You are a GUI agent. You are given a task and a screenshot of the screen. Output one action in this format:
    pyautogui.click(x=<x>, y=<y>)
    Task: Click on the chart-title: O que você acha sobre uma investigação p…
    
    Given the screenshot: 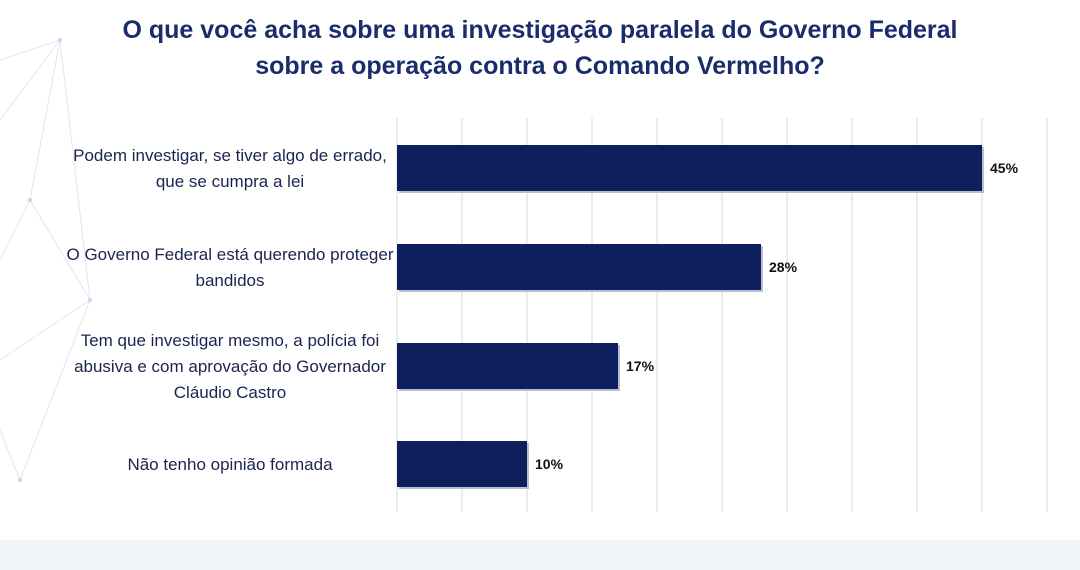 What is the action you would take?
    pyautogui.click(x=540, y=48)
    